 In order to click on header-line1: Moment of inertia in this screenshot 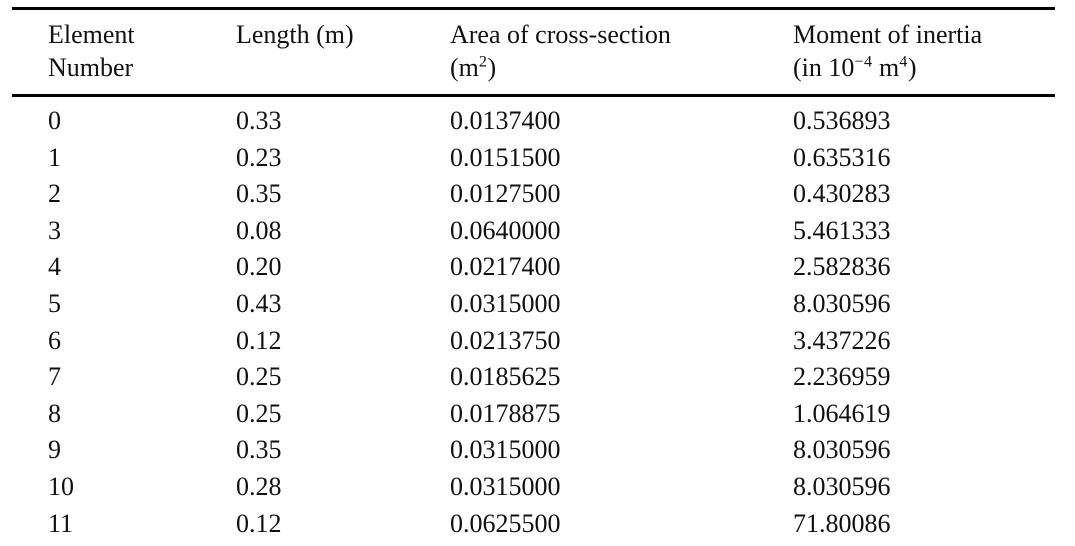, I will do `click(888, 34)`.